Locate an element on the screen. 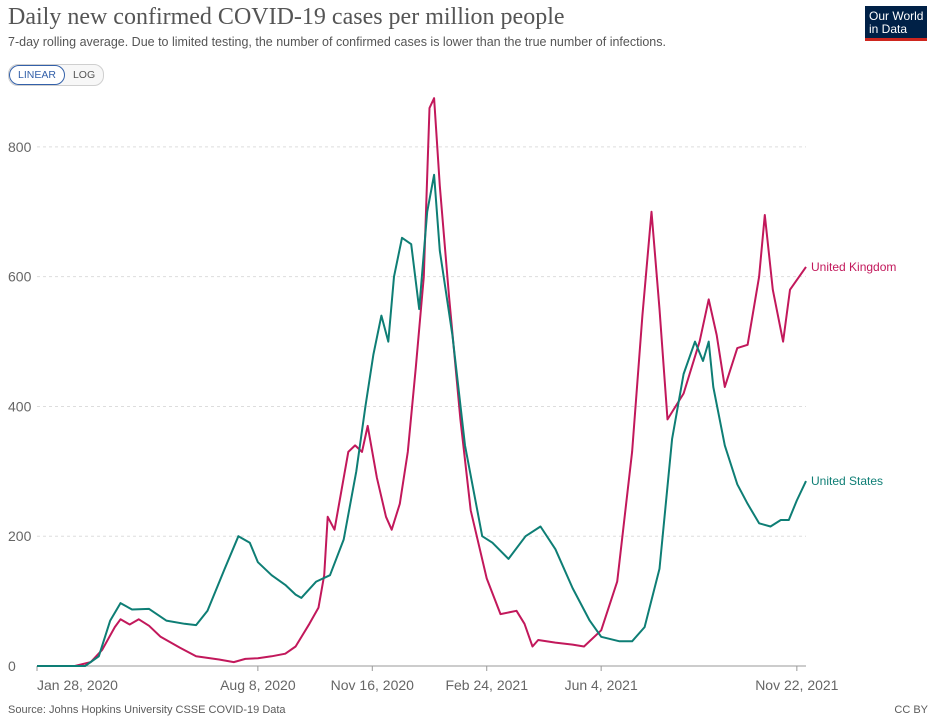  x-tick-label: Jan 28, 2020 is located at coordinates (77, 685).